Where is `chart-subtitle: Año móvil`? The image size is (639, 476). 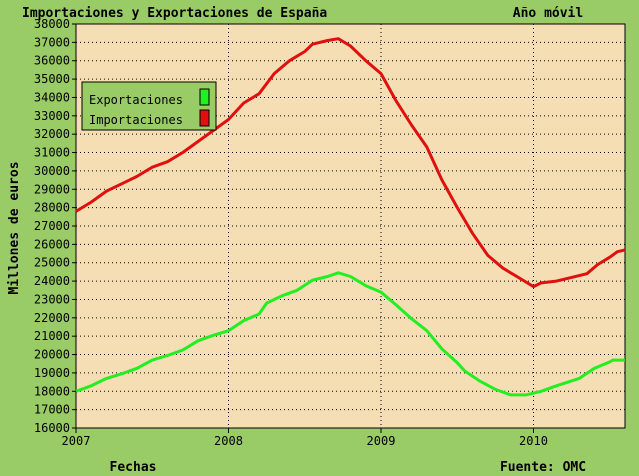 chart-subtitle: Año móvil is located at coordinates (548, 13).